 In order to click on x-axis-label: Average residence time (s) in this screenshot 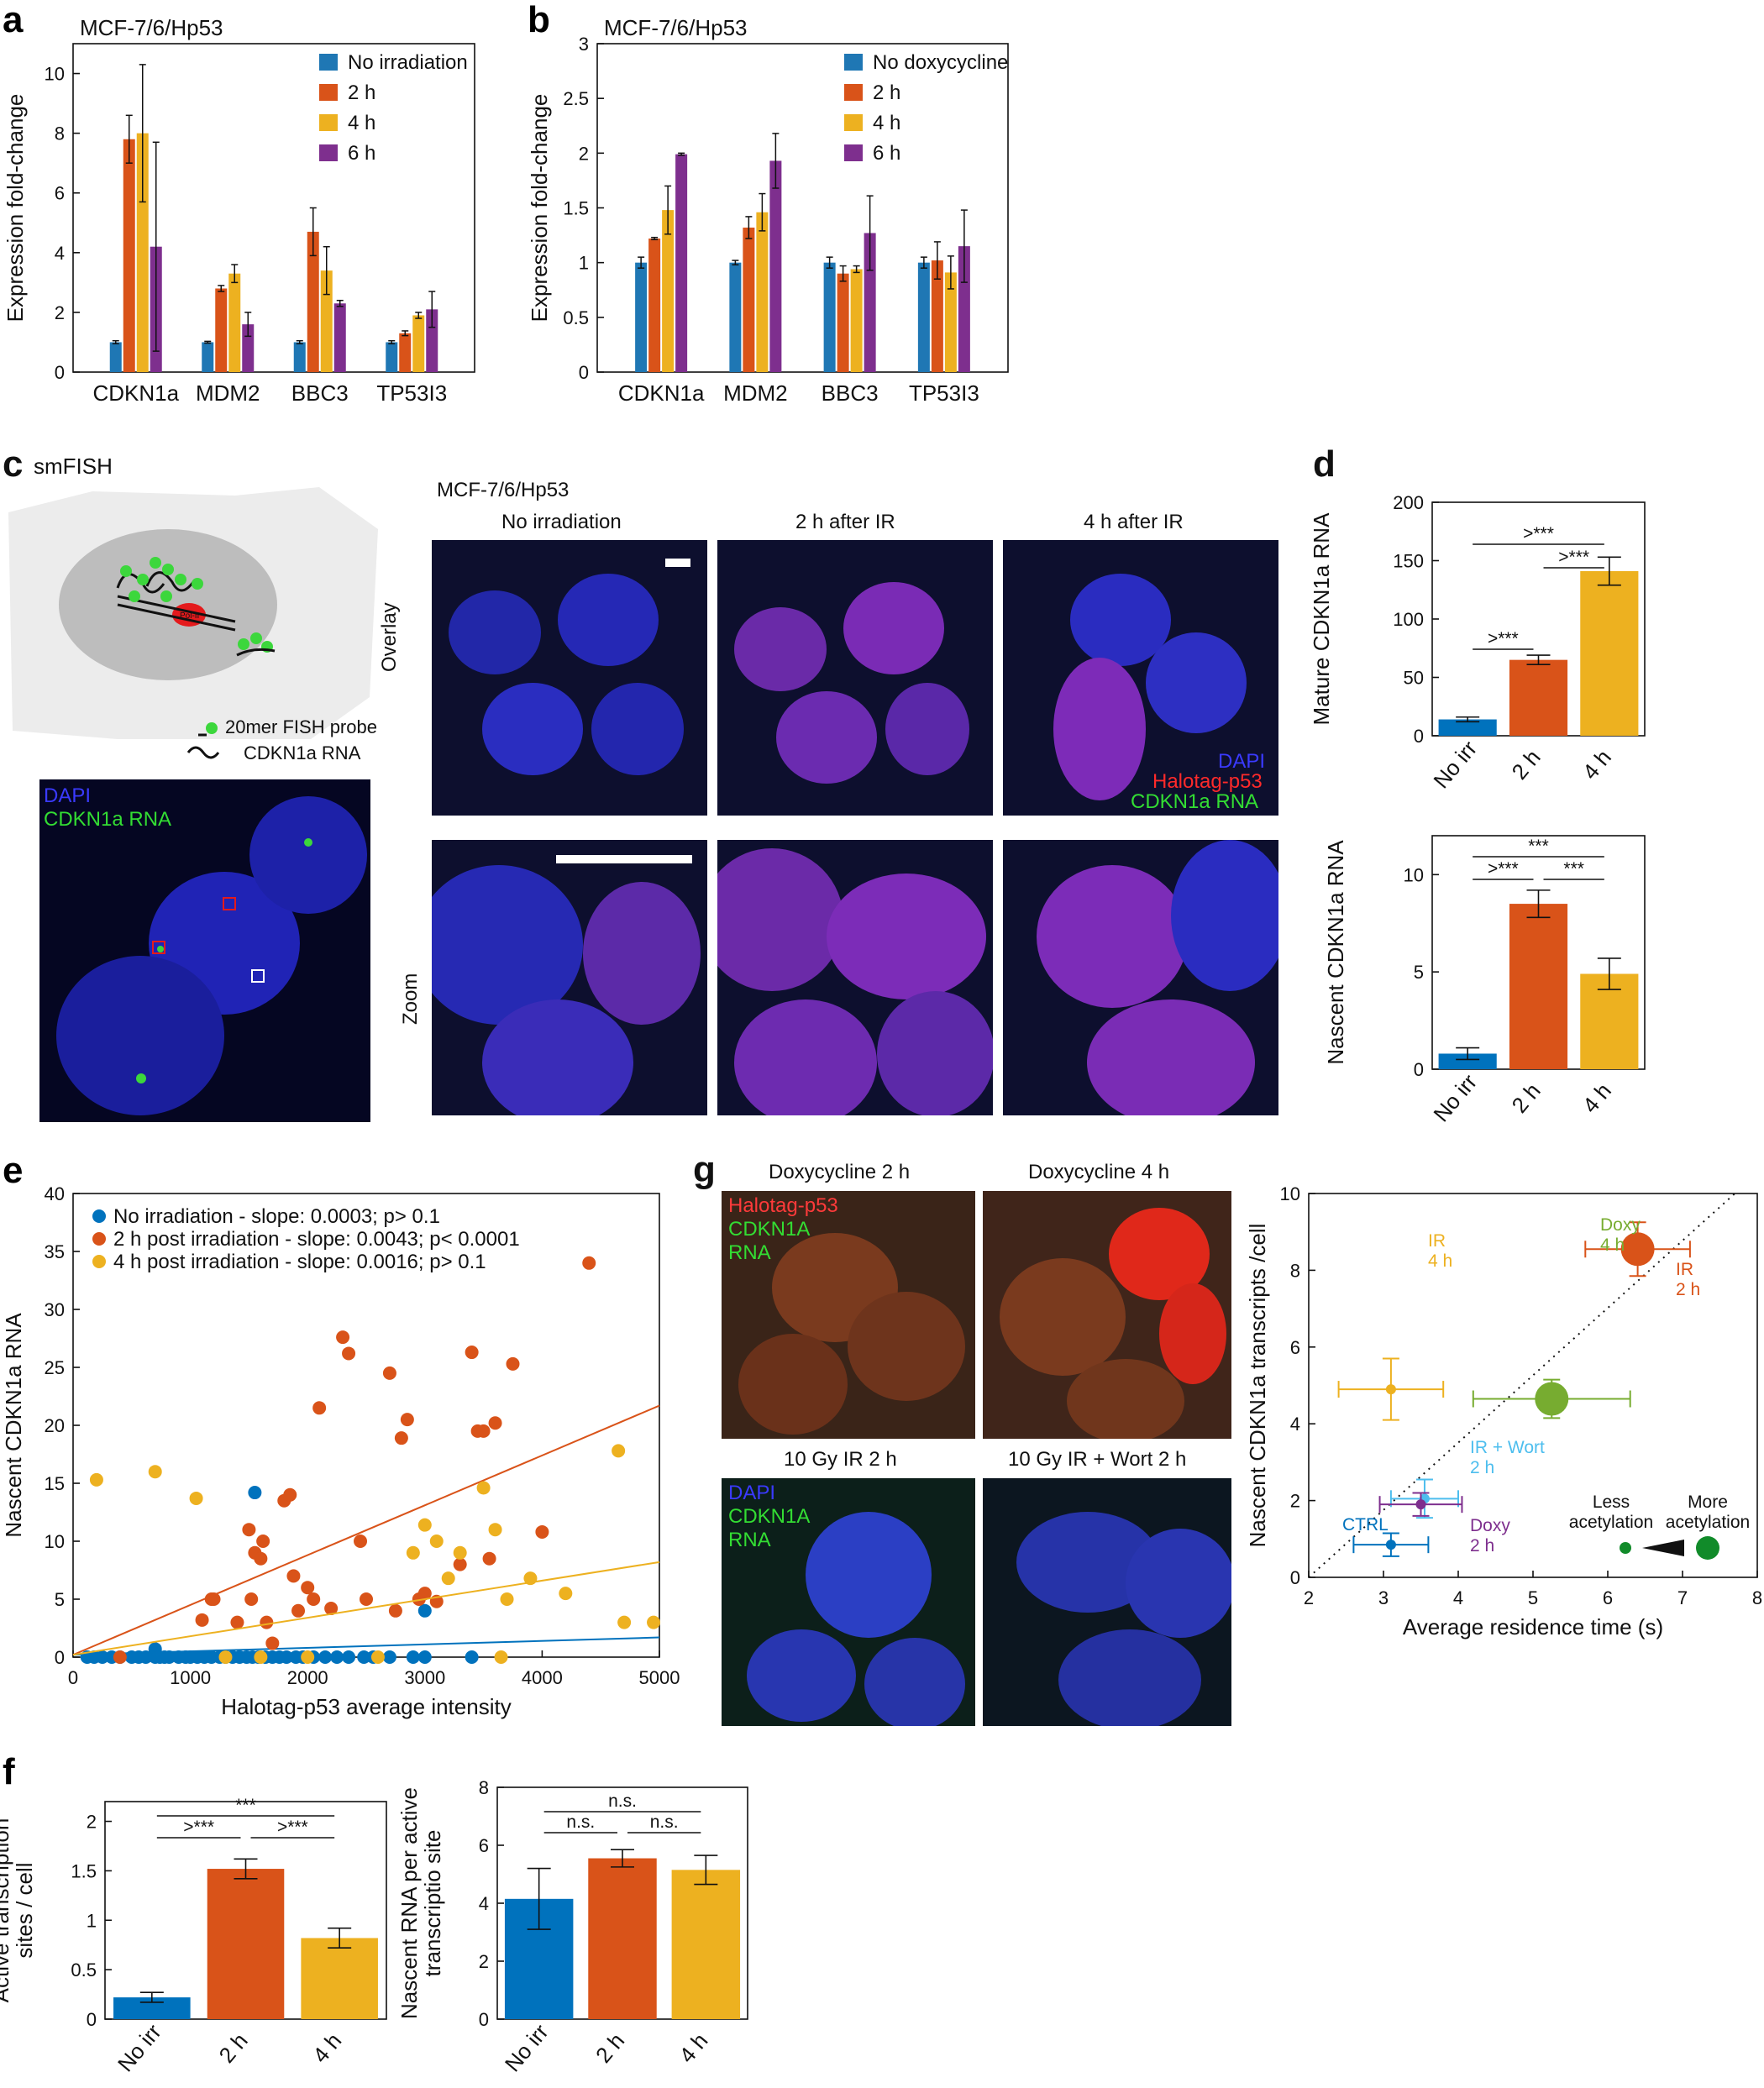, I will do `click(1533, 1626)`.